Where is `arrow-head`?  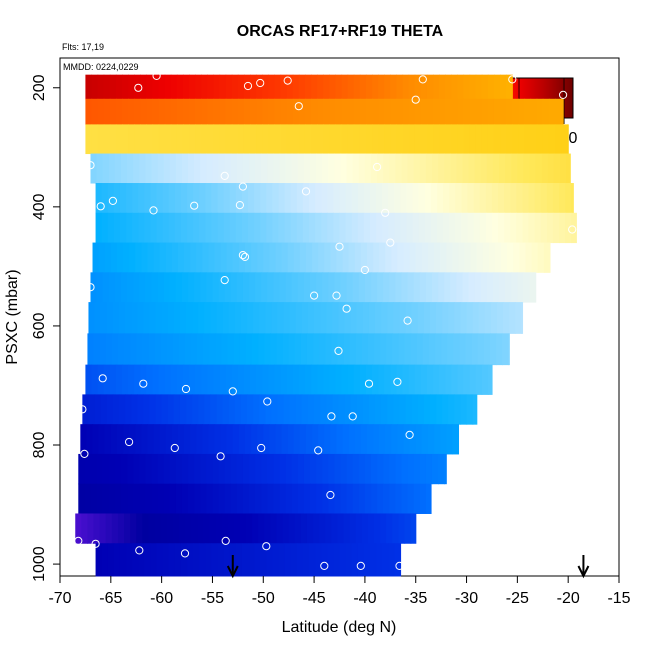
arrow-head is located at coordinates (232, 572).